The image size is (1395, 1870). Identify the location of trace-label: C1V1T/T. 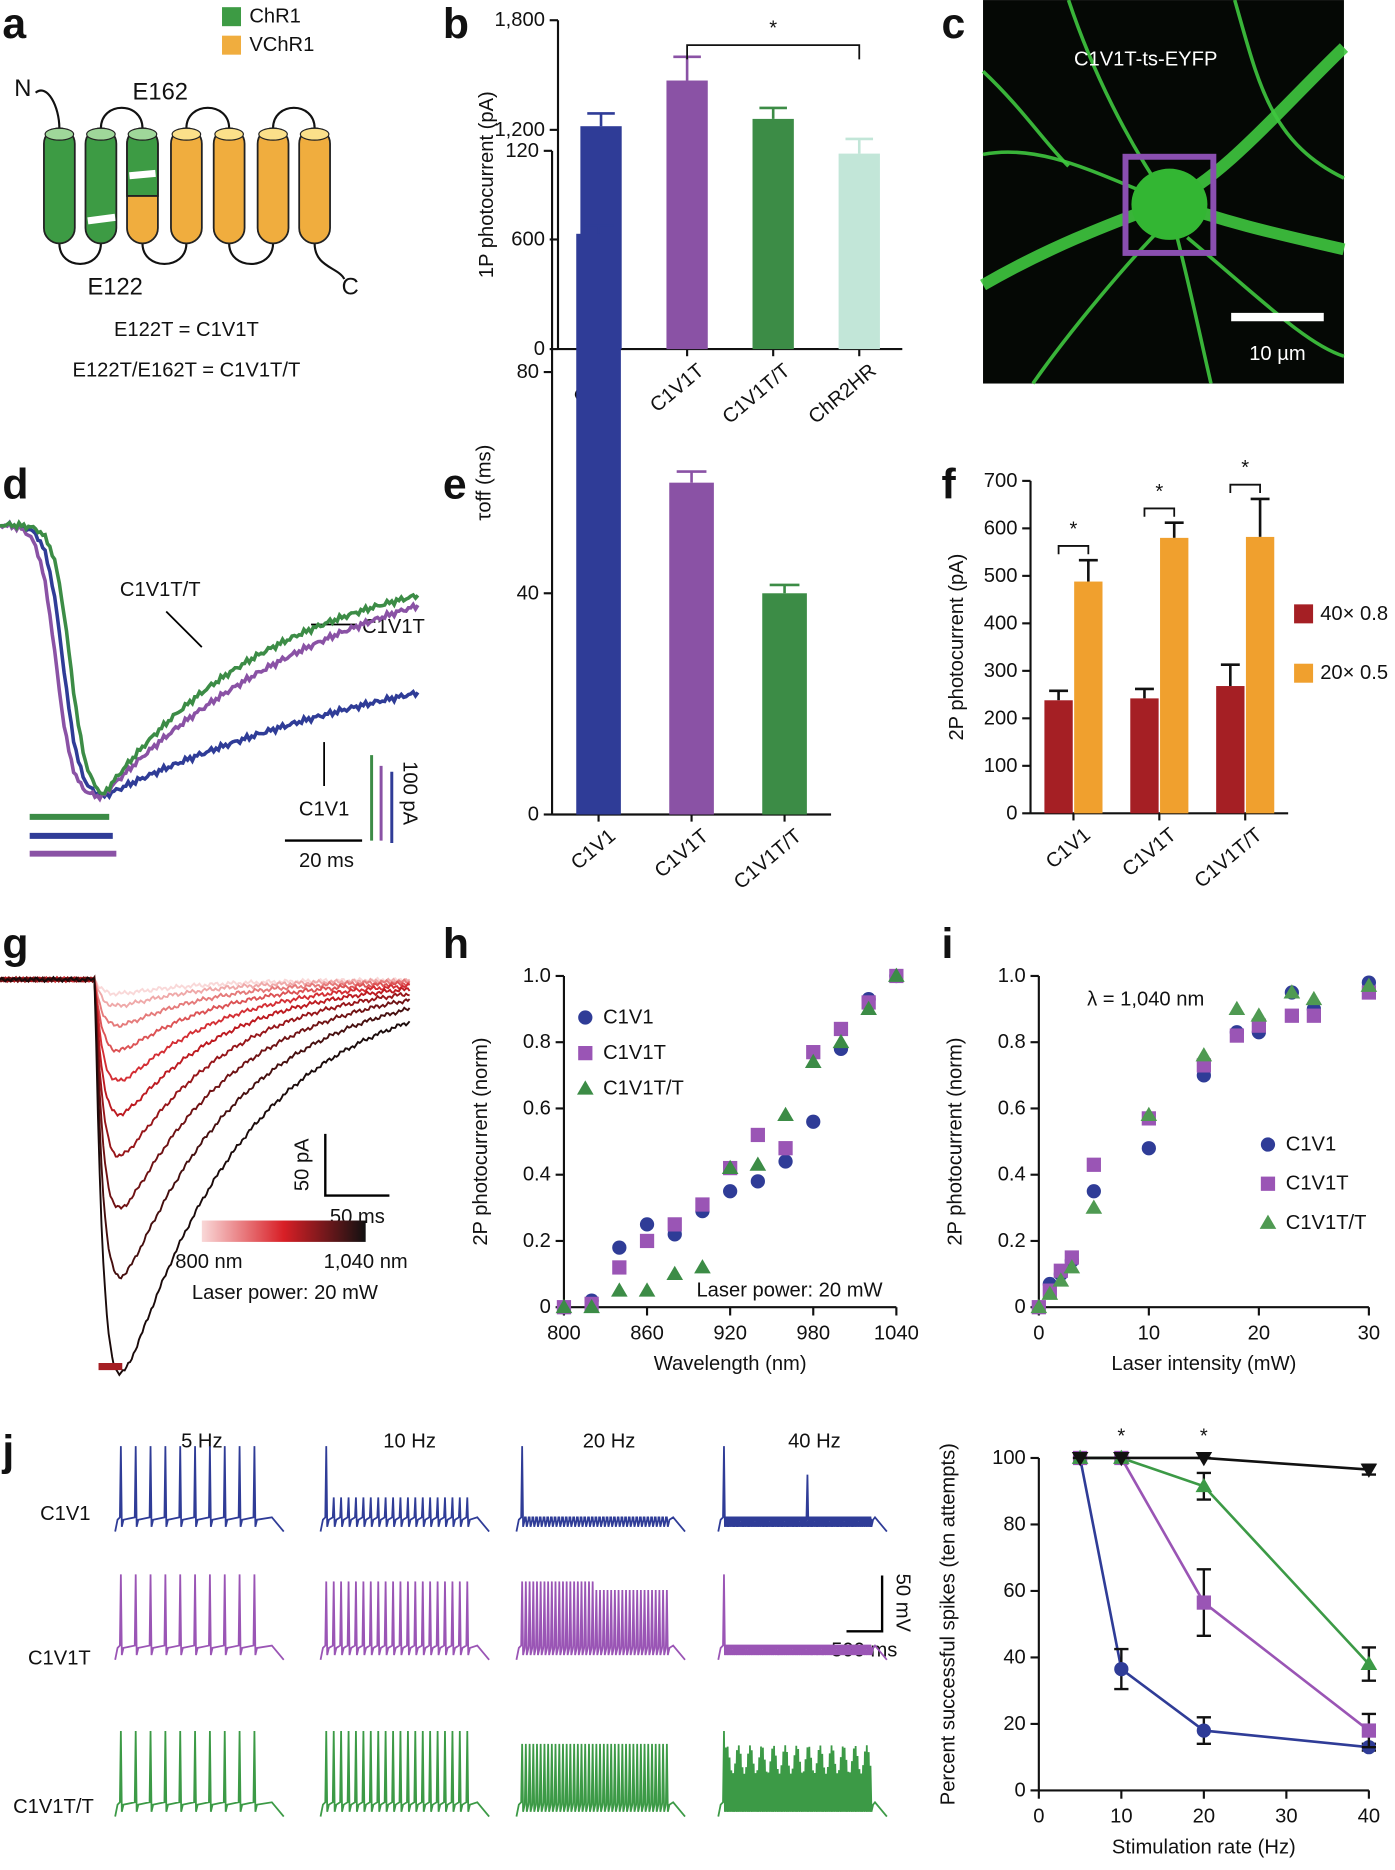
(160, 590).